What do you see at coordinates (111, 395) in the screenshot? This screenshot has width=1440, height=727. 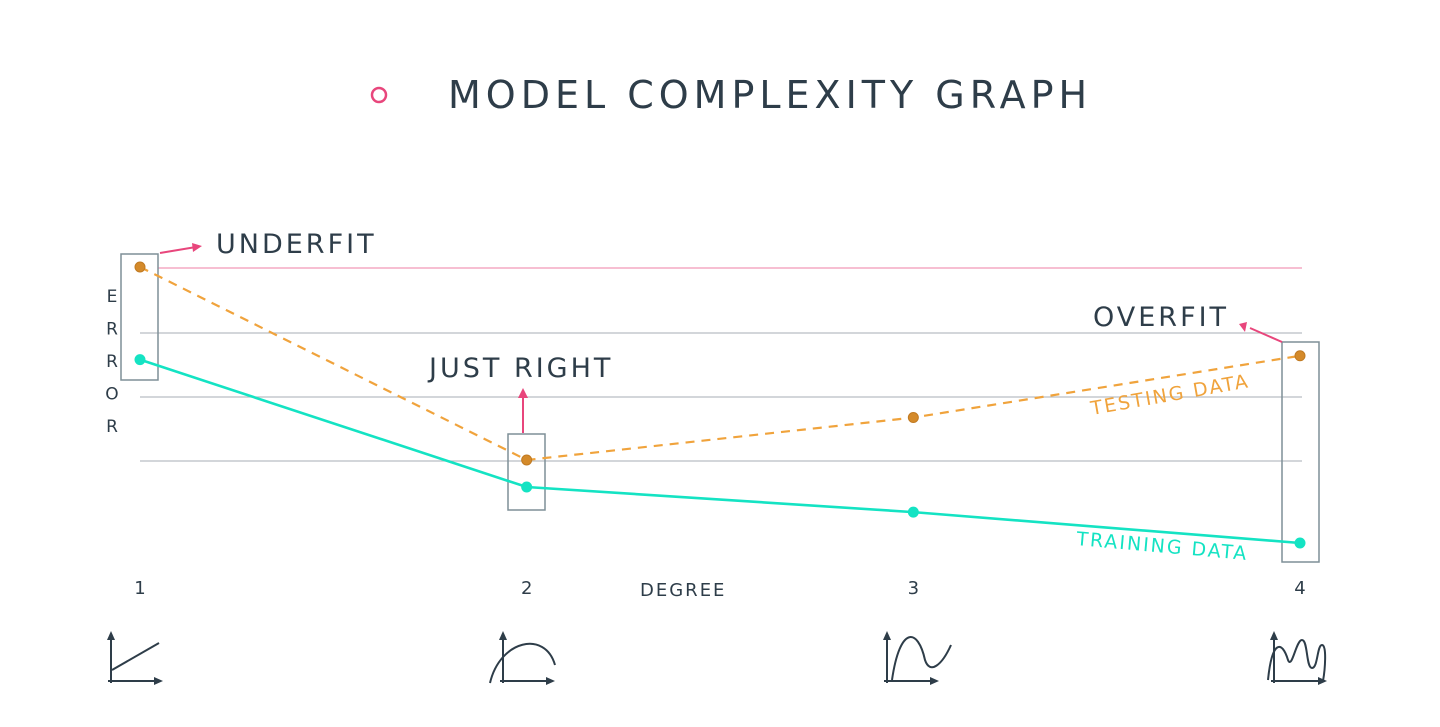 I see `y-axis-label-letter: O` at bounding box center [111, 395].